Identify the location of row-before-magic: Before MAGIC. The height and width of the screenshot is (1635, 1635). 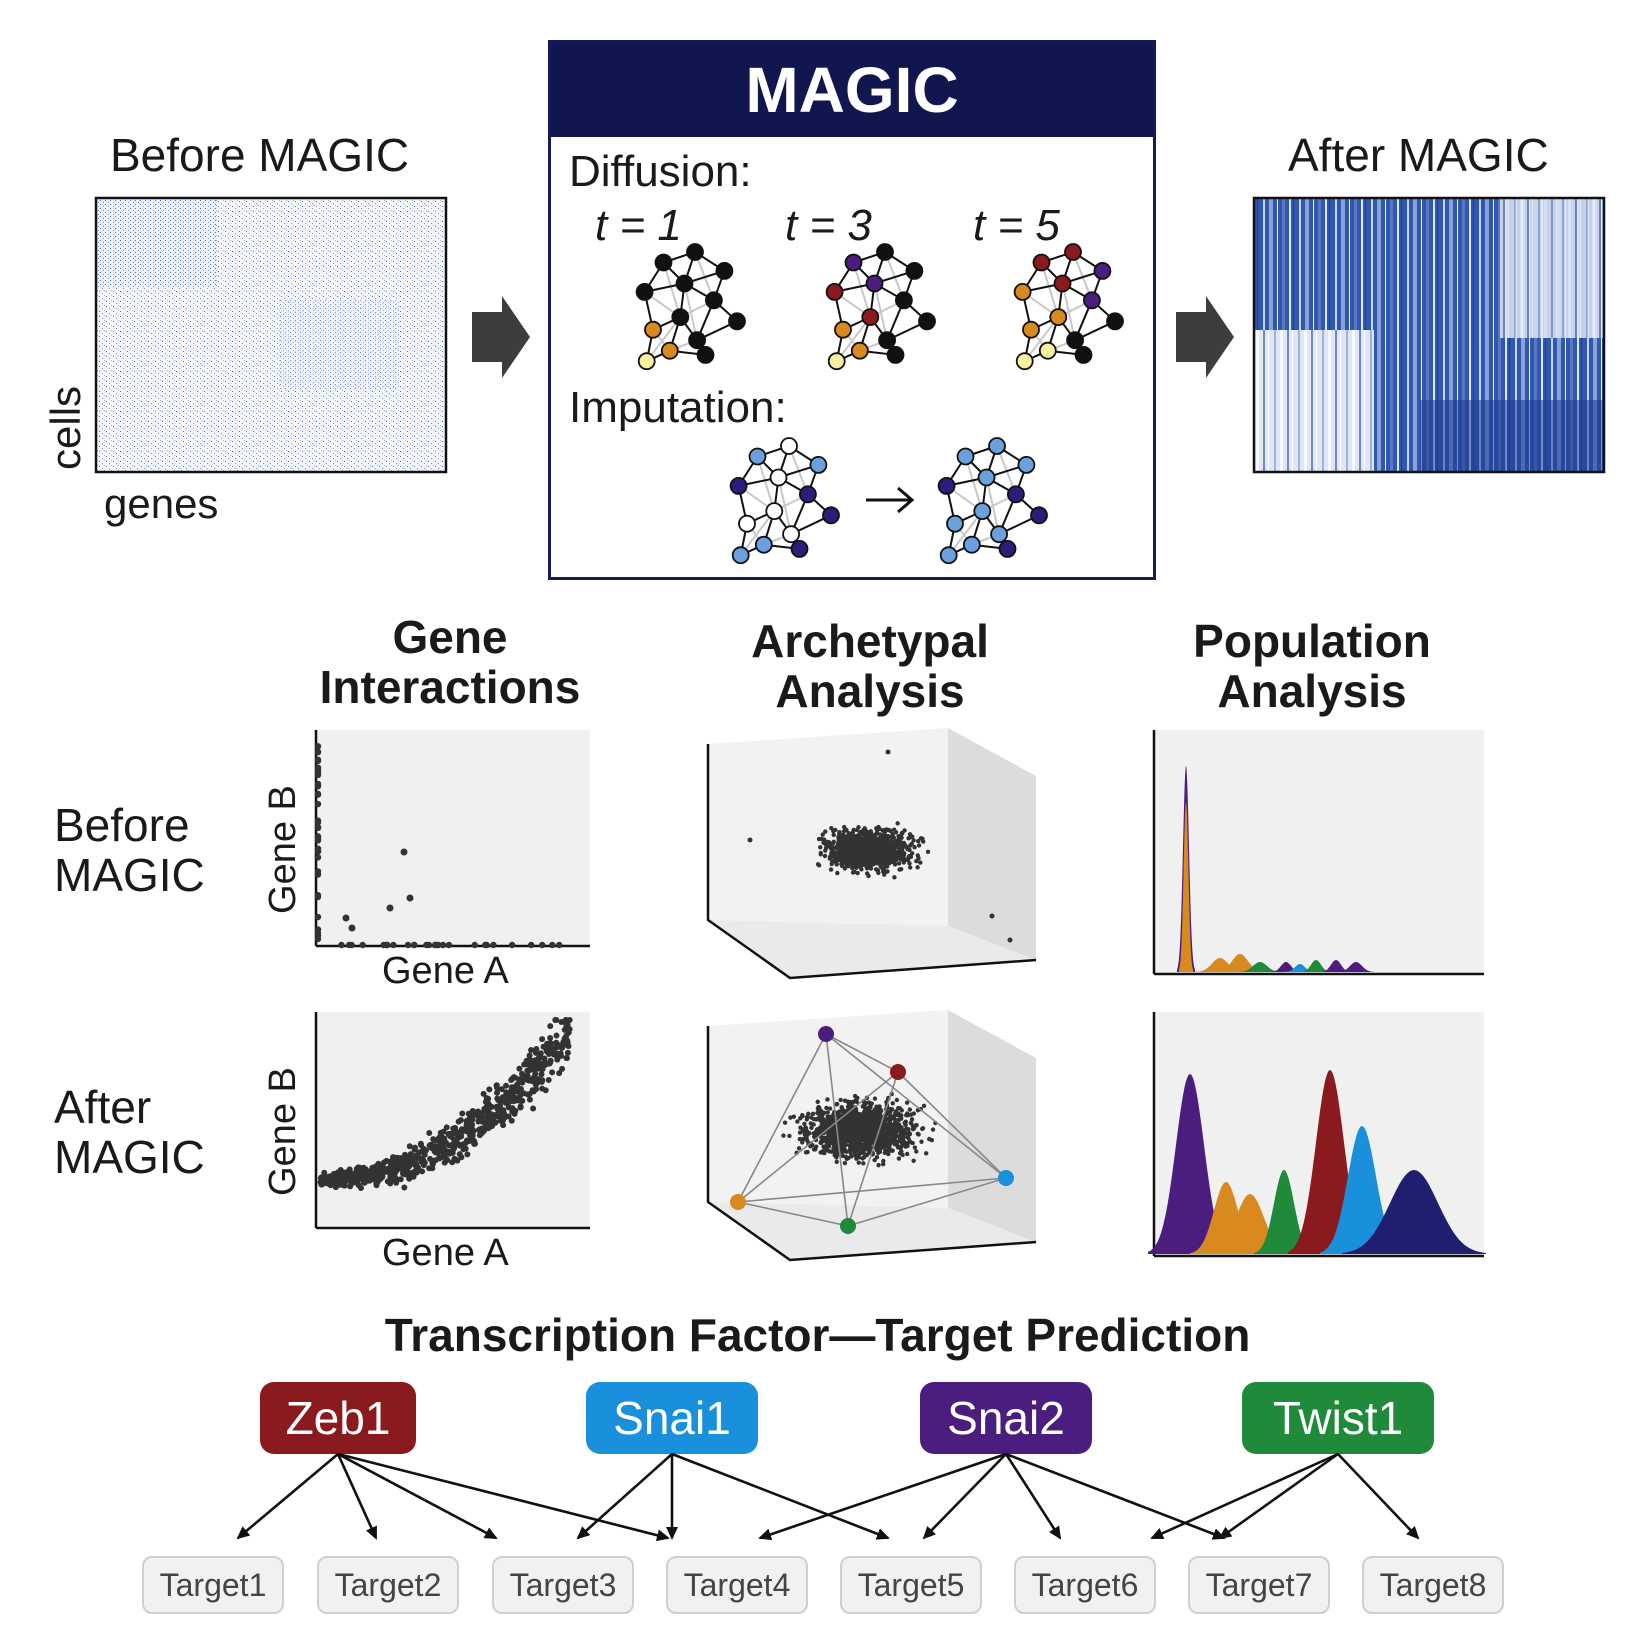
(129, 850).